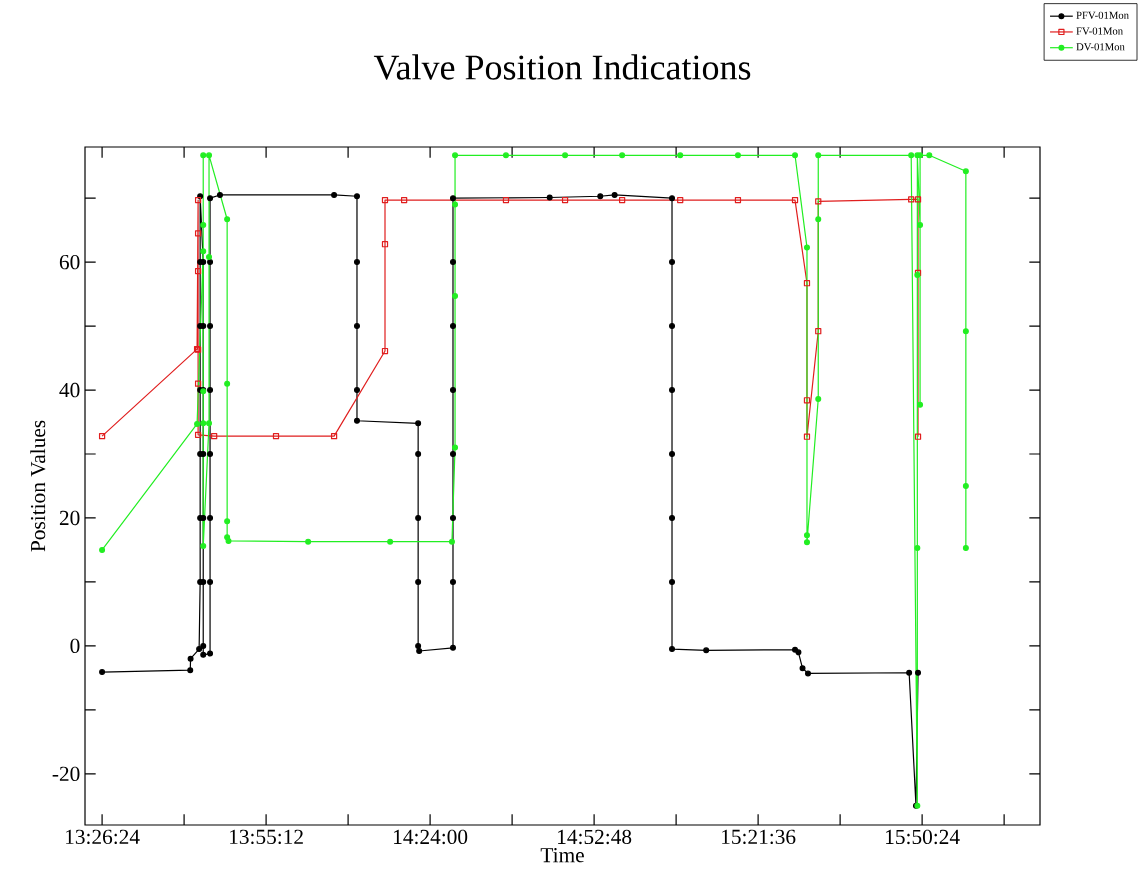  What do you see at coordinates (923, 837) in the screenshot?
I see `x-tick-label: 15:50:24` at bounding box center [923, 837].